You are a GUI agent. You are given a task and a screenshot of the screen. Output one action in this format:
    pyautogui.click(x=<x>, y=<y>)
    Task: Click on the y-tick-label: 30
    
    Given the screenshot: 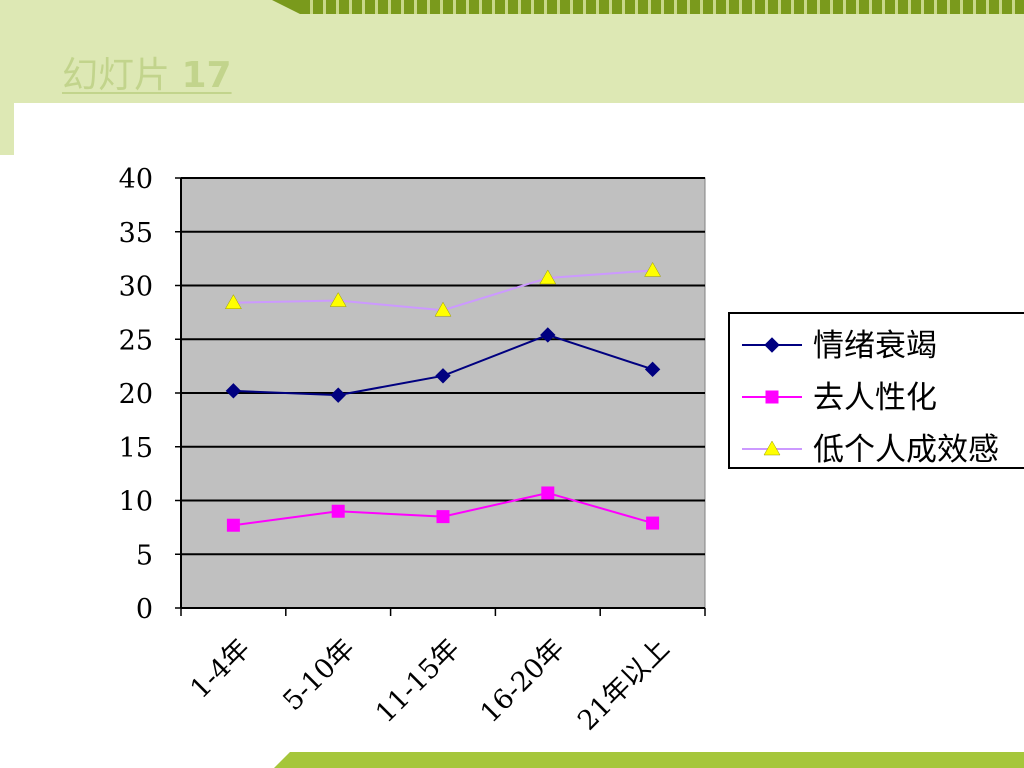 What is the action you would take?
    pyautogui.click(x=136, y=287)
    